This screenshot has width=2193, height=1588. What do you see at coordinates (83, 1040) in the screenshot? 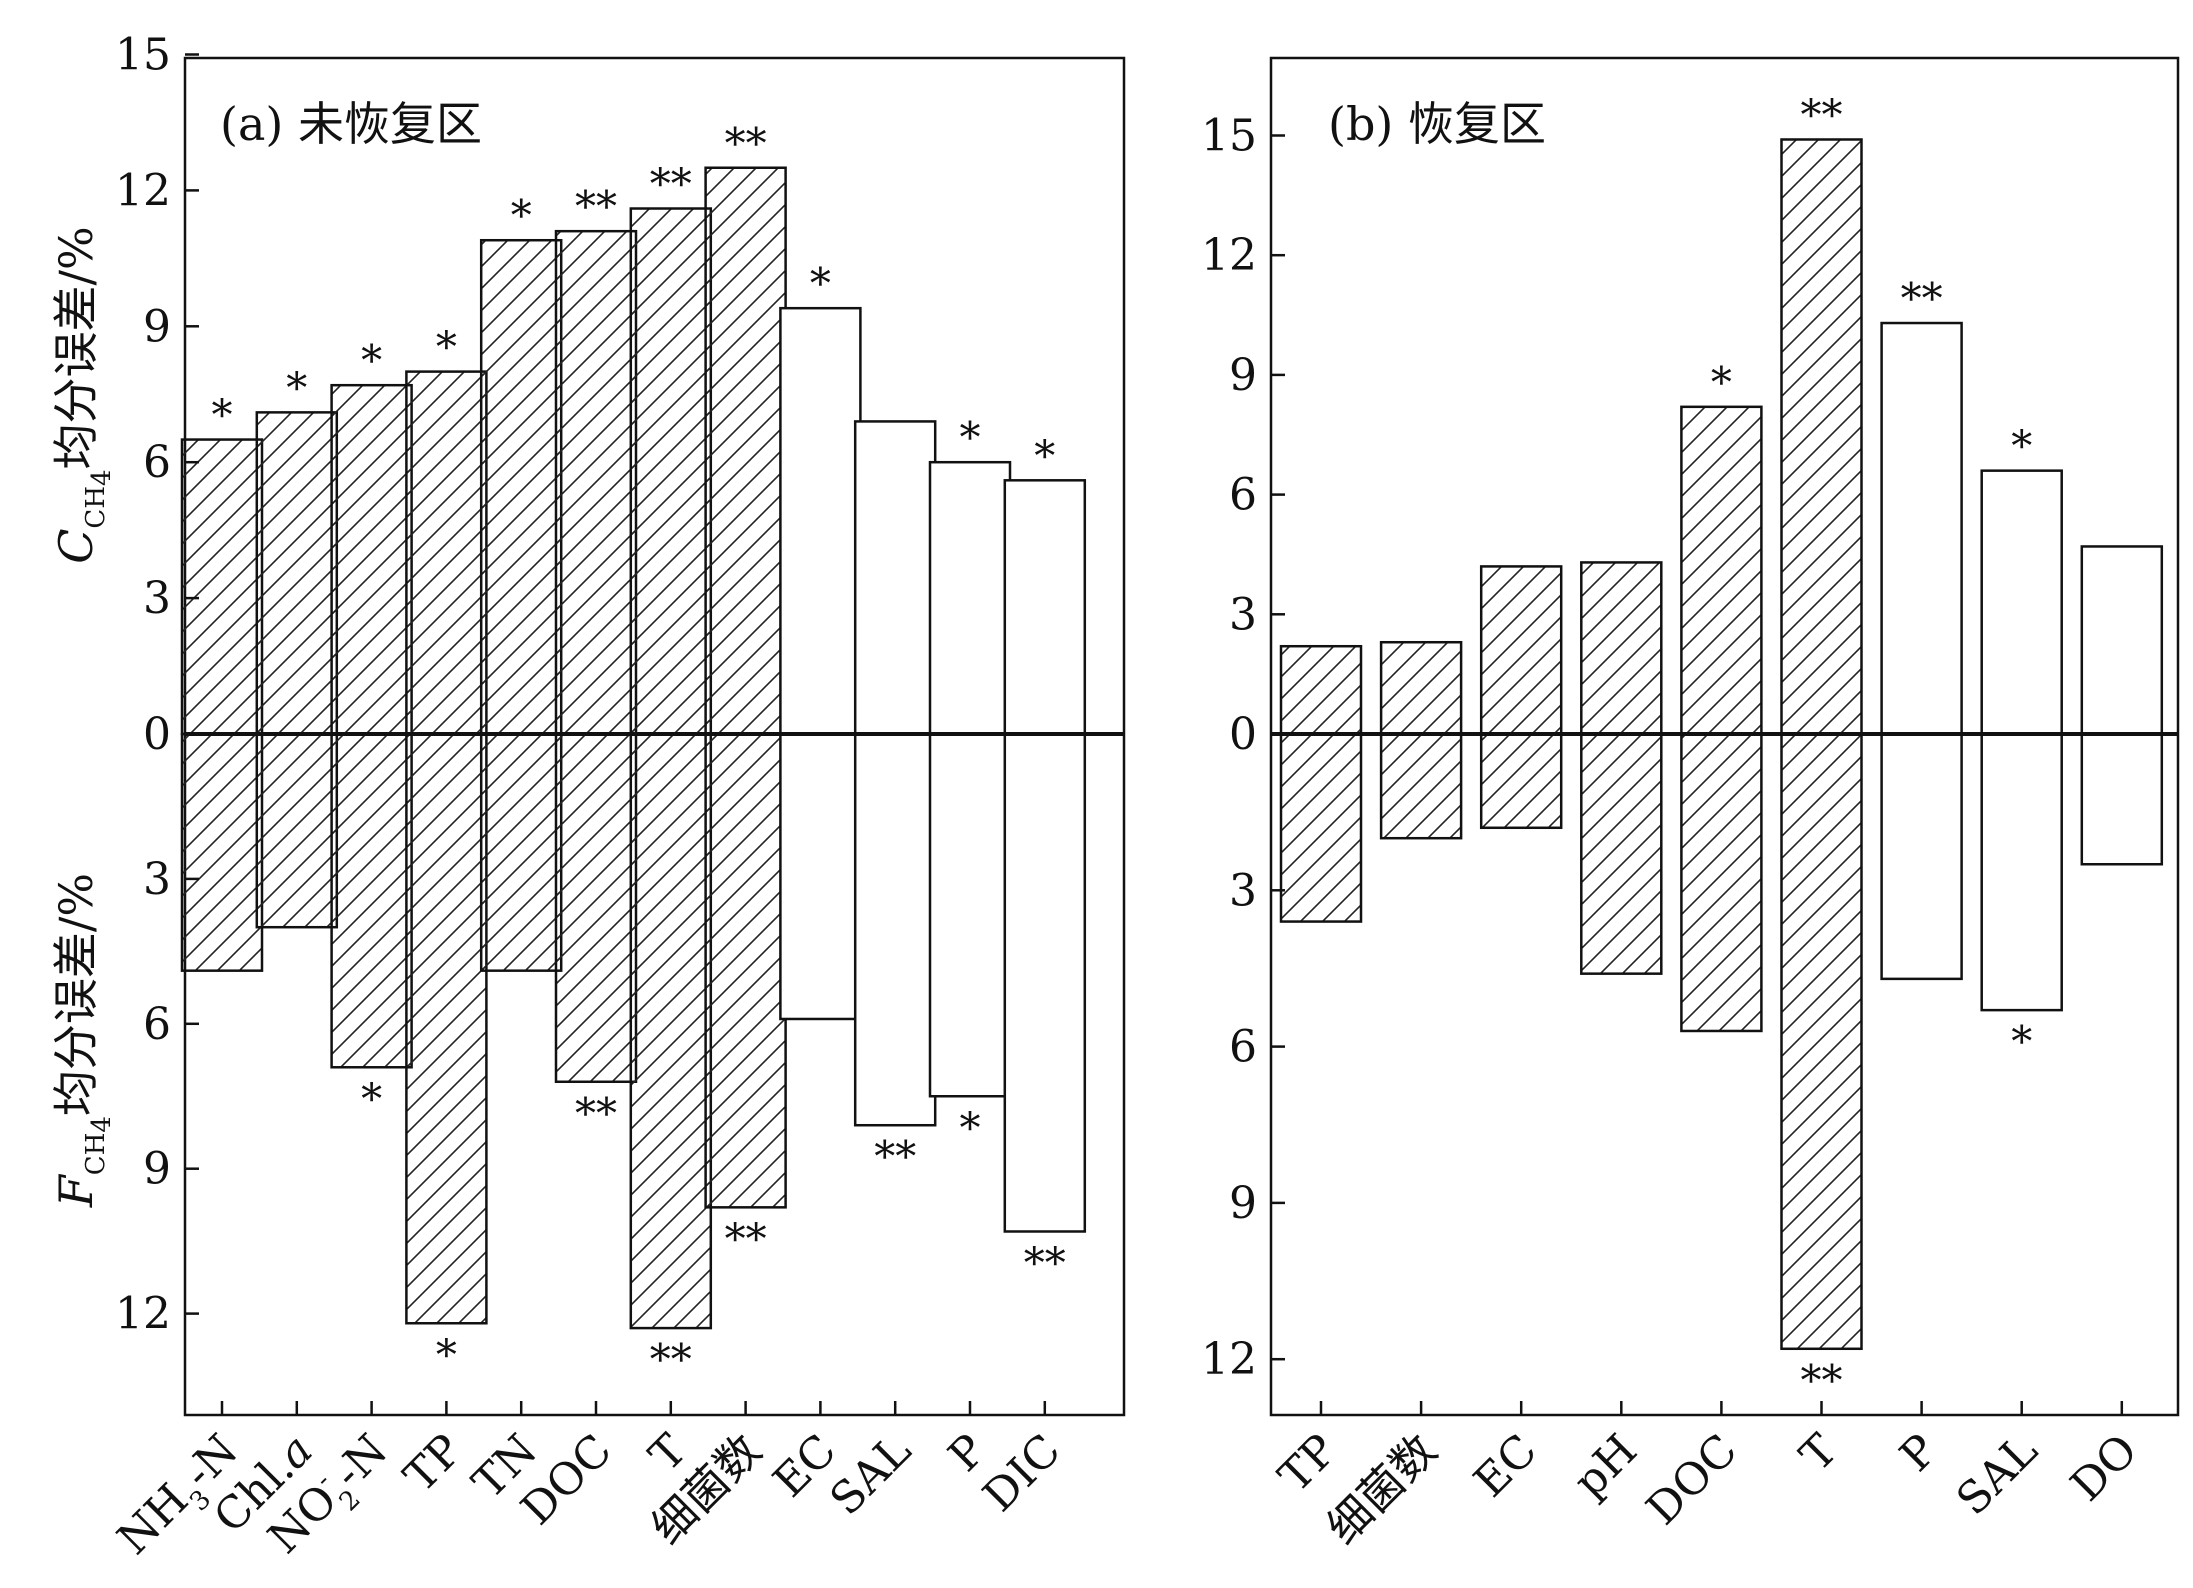
I see `y-axis-title-down: FCH4均分误差/%` at bounding box center [83, 1040].